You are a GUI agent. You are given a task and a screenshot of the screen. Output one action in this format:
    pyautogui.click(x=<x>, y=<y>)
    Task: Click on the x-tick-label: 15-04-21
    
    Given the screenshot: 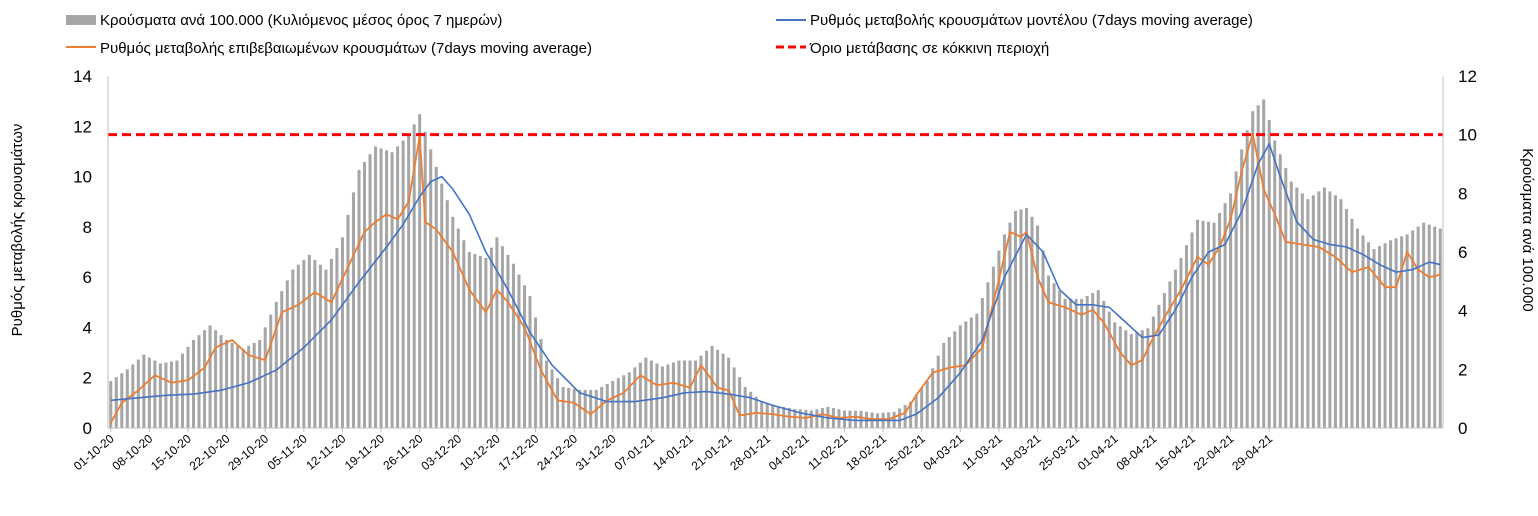 What is the action you would take?
    pyautogui.click(x=1175, y=452)
    